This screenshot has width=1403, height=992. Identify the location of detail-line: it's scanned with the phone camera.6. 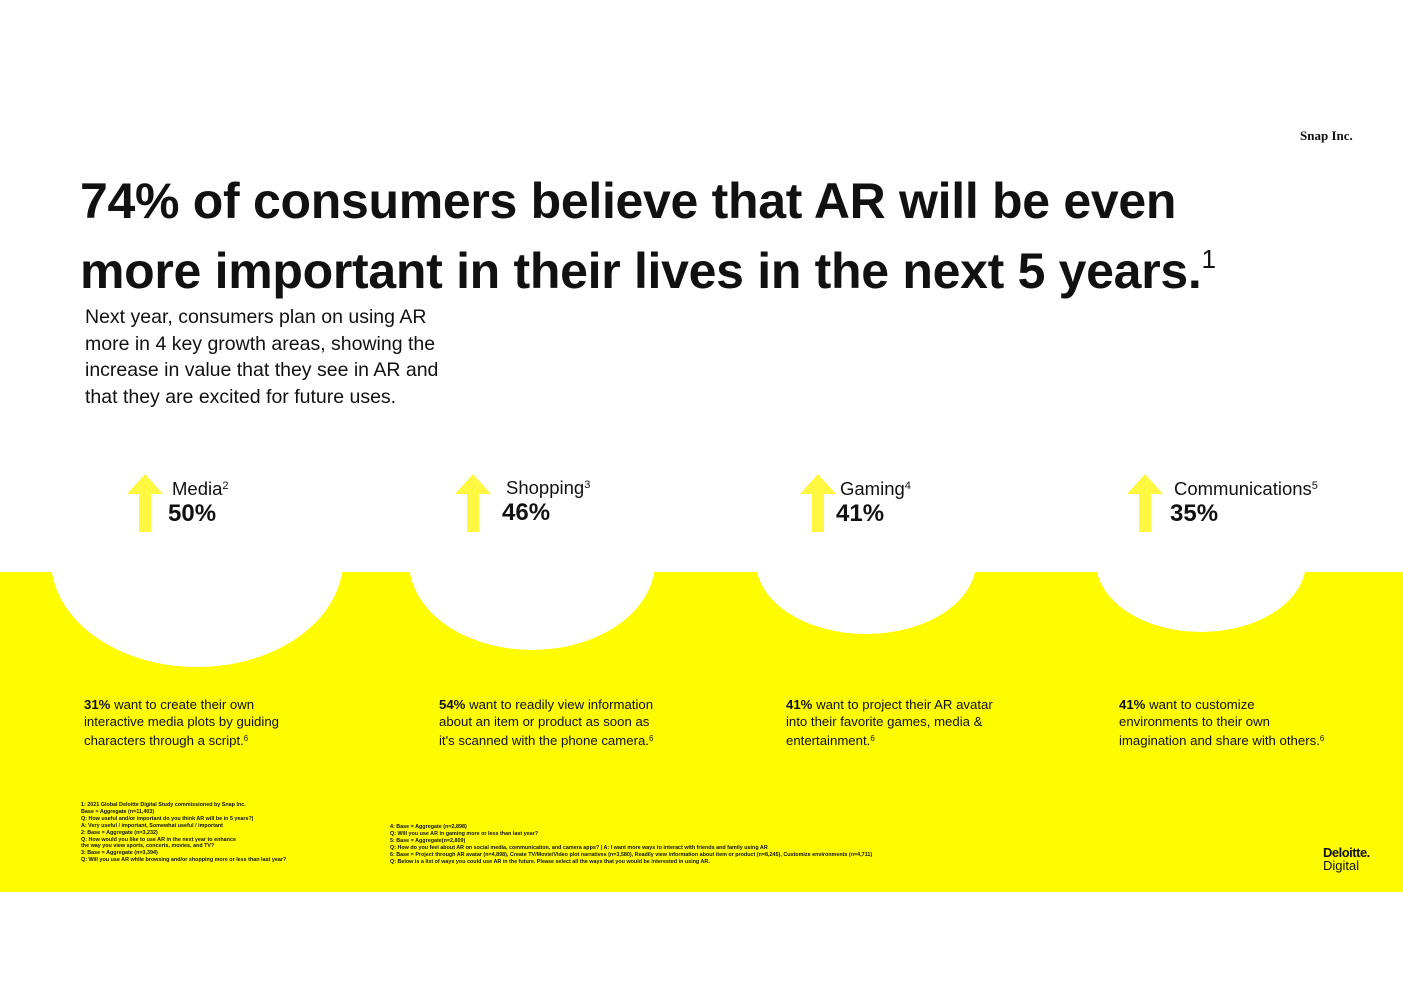
(546, 739).